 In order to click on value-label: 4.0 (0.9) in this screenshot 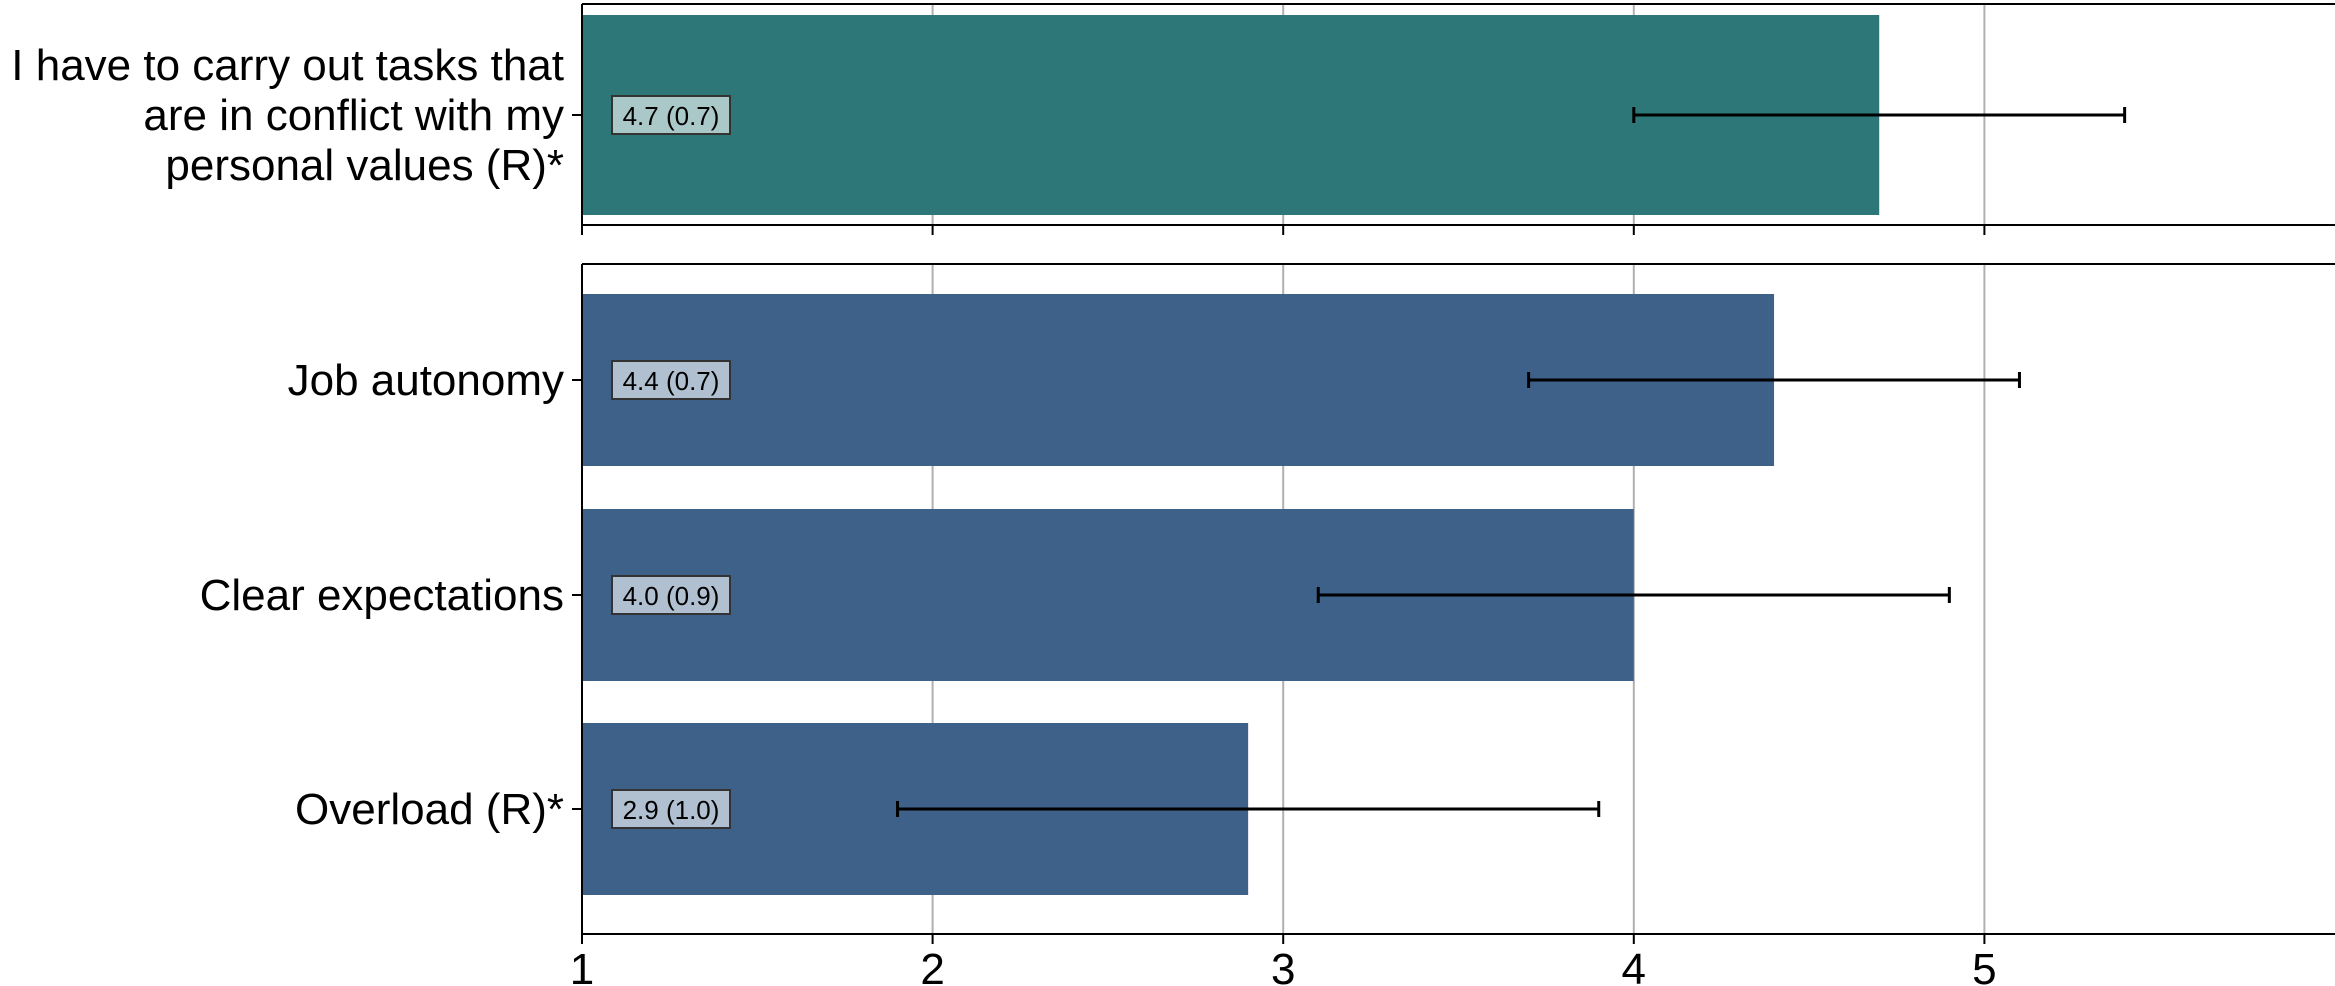, I will do `click(671, 596)`.